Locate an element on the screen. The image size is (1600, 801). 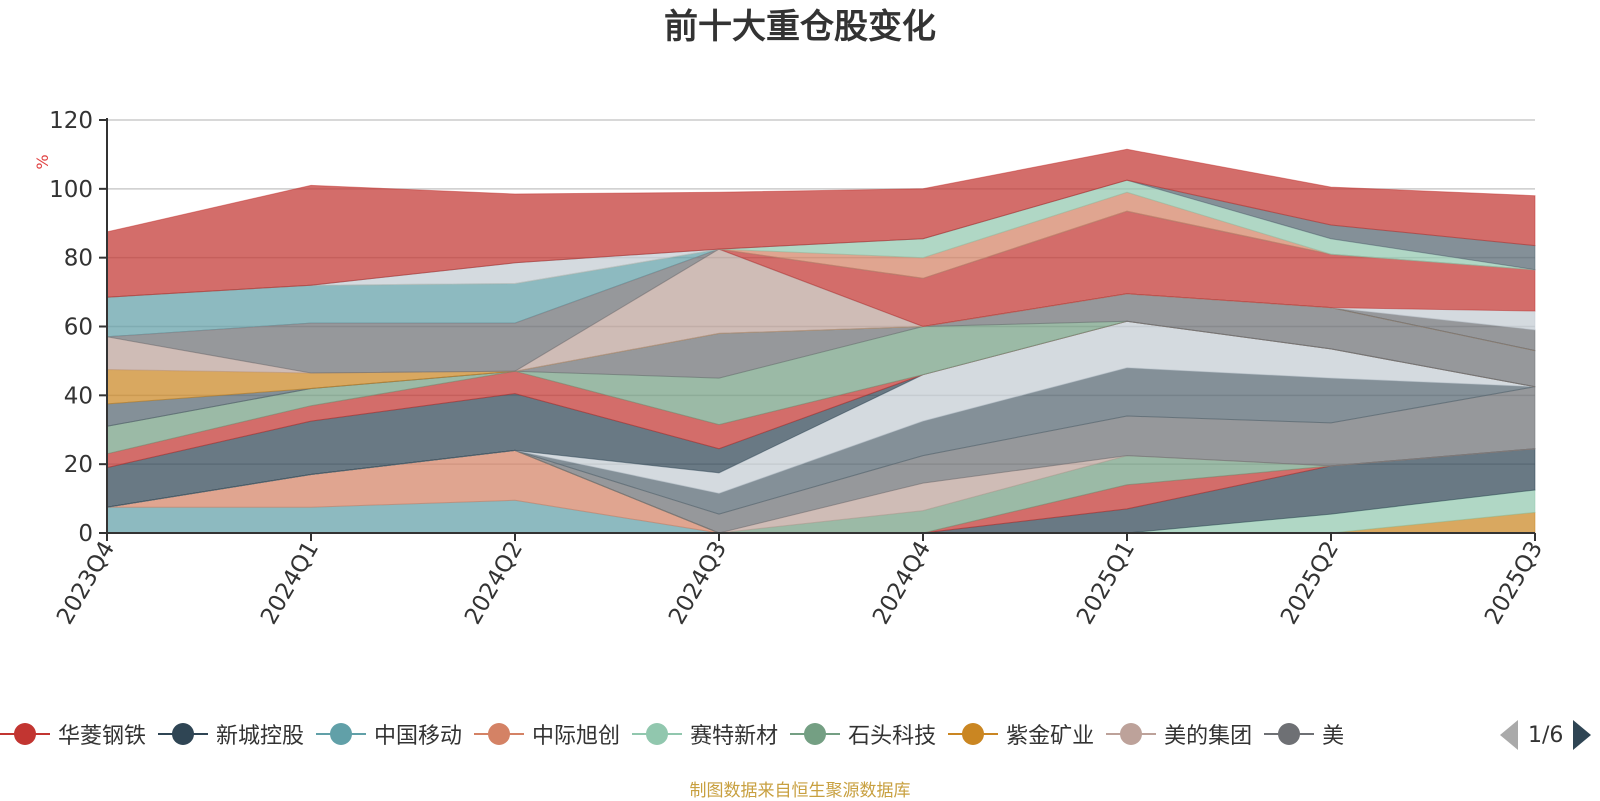
legend-item: 美的集团 is located at coordinates (1179, 734).